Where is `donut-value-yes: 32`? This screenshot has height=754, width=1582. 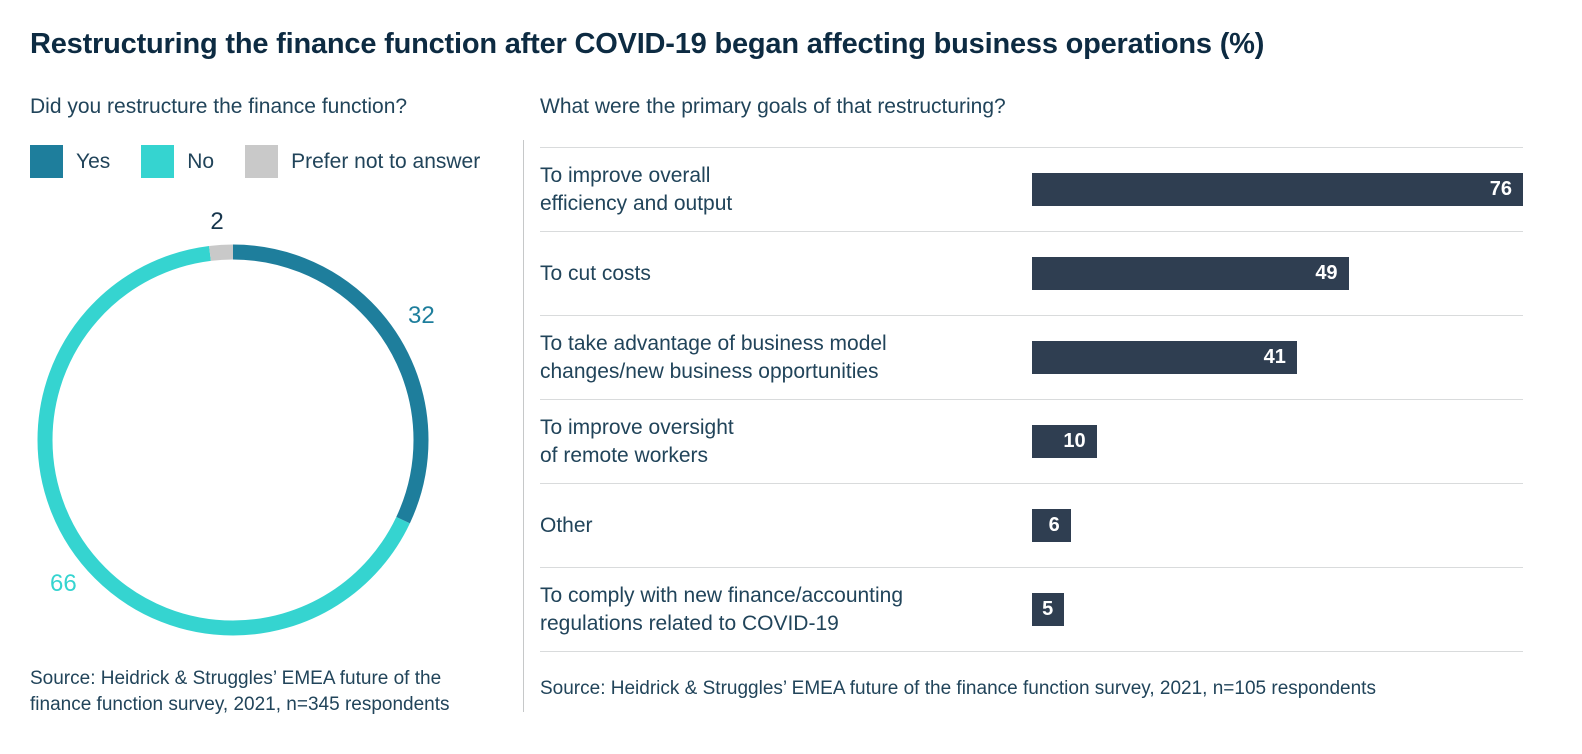 donut-value-yes: 32 is located at coordinates (421, 315).